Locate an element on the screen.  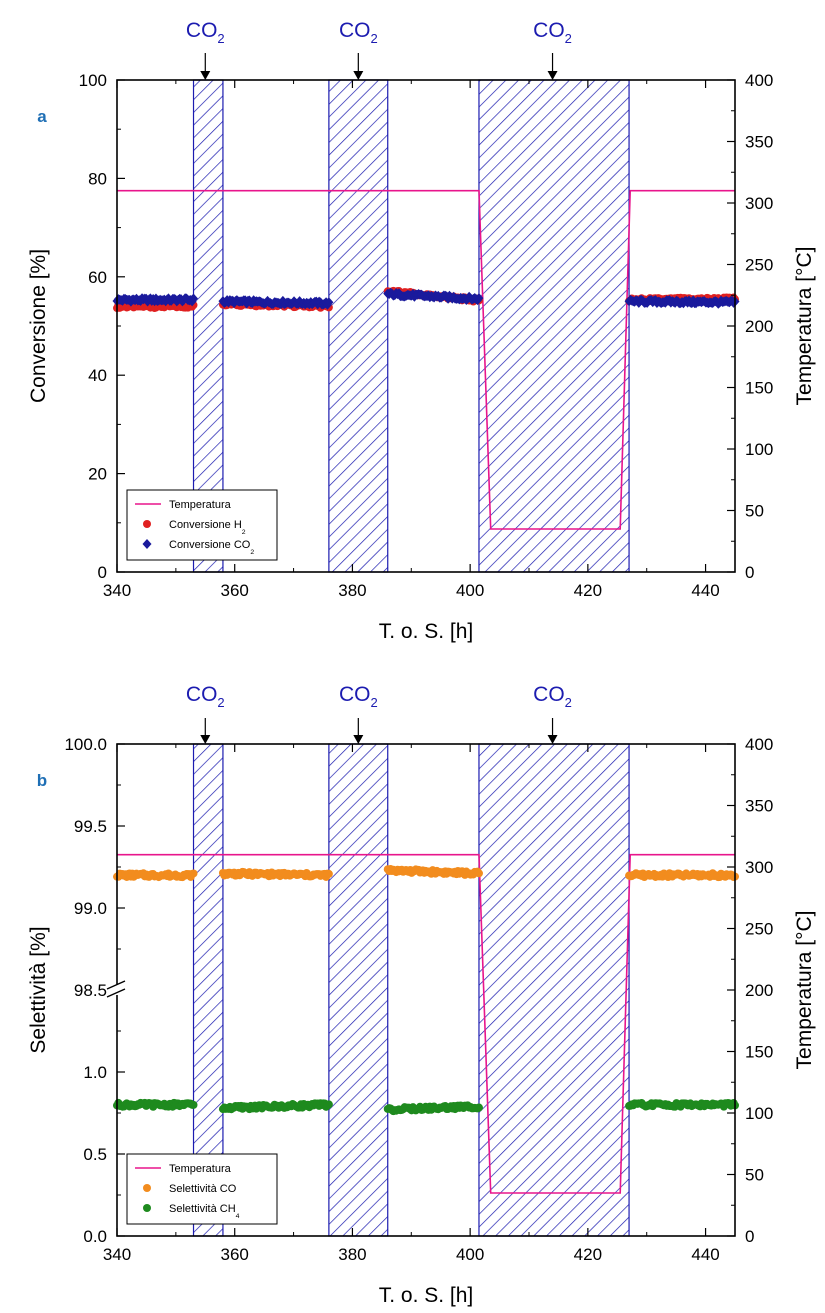
y-axis-title: Selettività [%] is located at coordinates (38, 989).